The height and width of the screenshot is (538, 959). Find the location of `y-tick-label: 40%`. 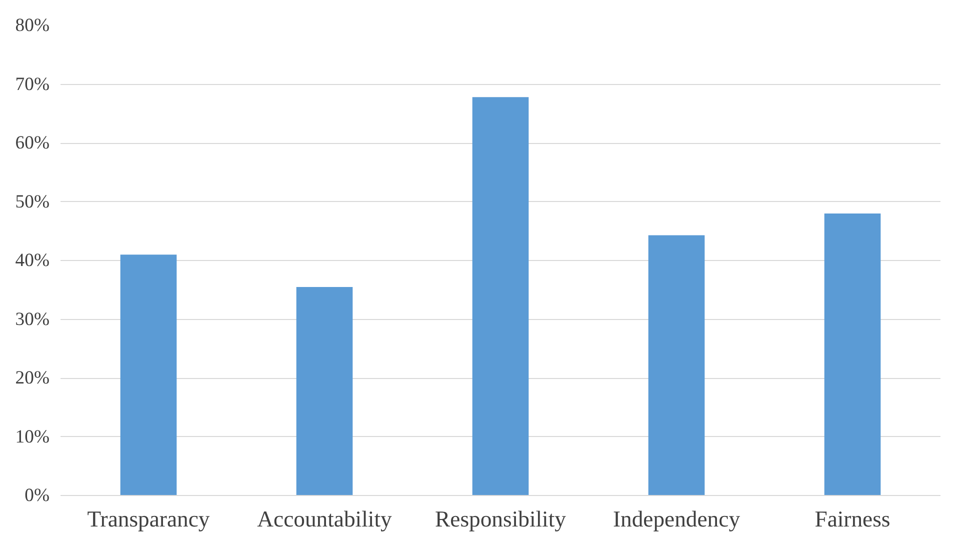

y-tick-label: 40% is located at coordinates (32, 260).